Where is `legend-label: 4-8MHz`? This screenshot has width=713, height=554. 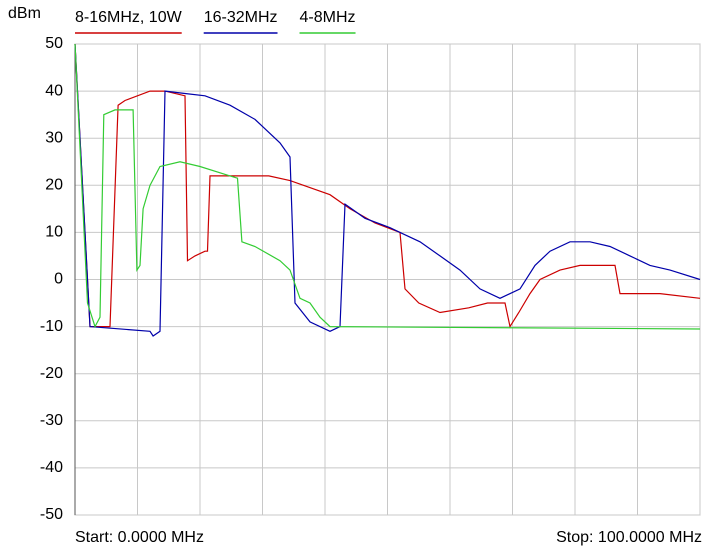 legend-label: 4-8MHz is located at coordinates (328, 17).